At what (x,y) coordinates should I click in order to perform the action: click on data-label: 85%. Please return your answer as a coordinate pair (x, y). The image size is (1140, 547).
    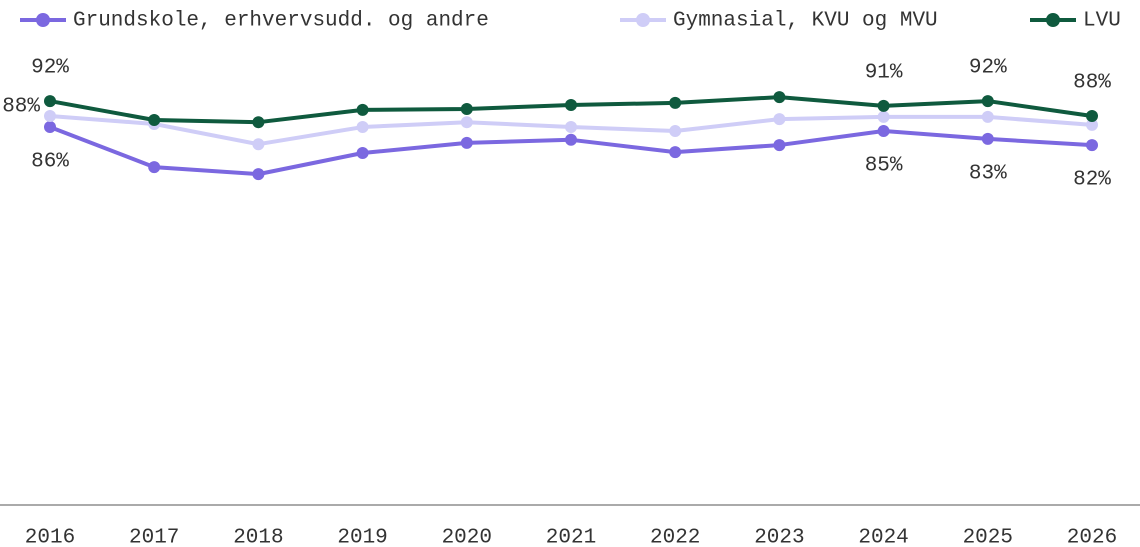
    Looking at the image, I should click on (884, 166).